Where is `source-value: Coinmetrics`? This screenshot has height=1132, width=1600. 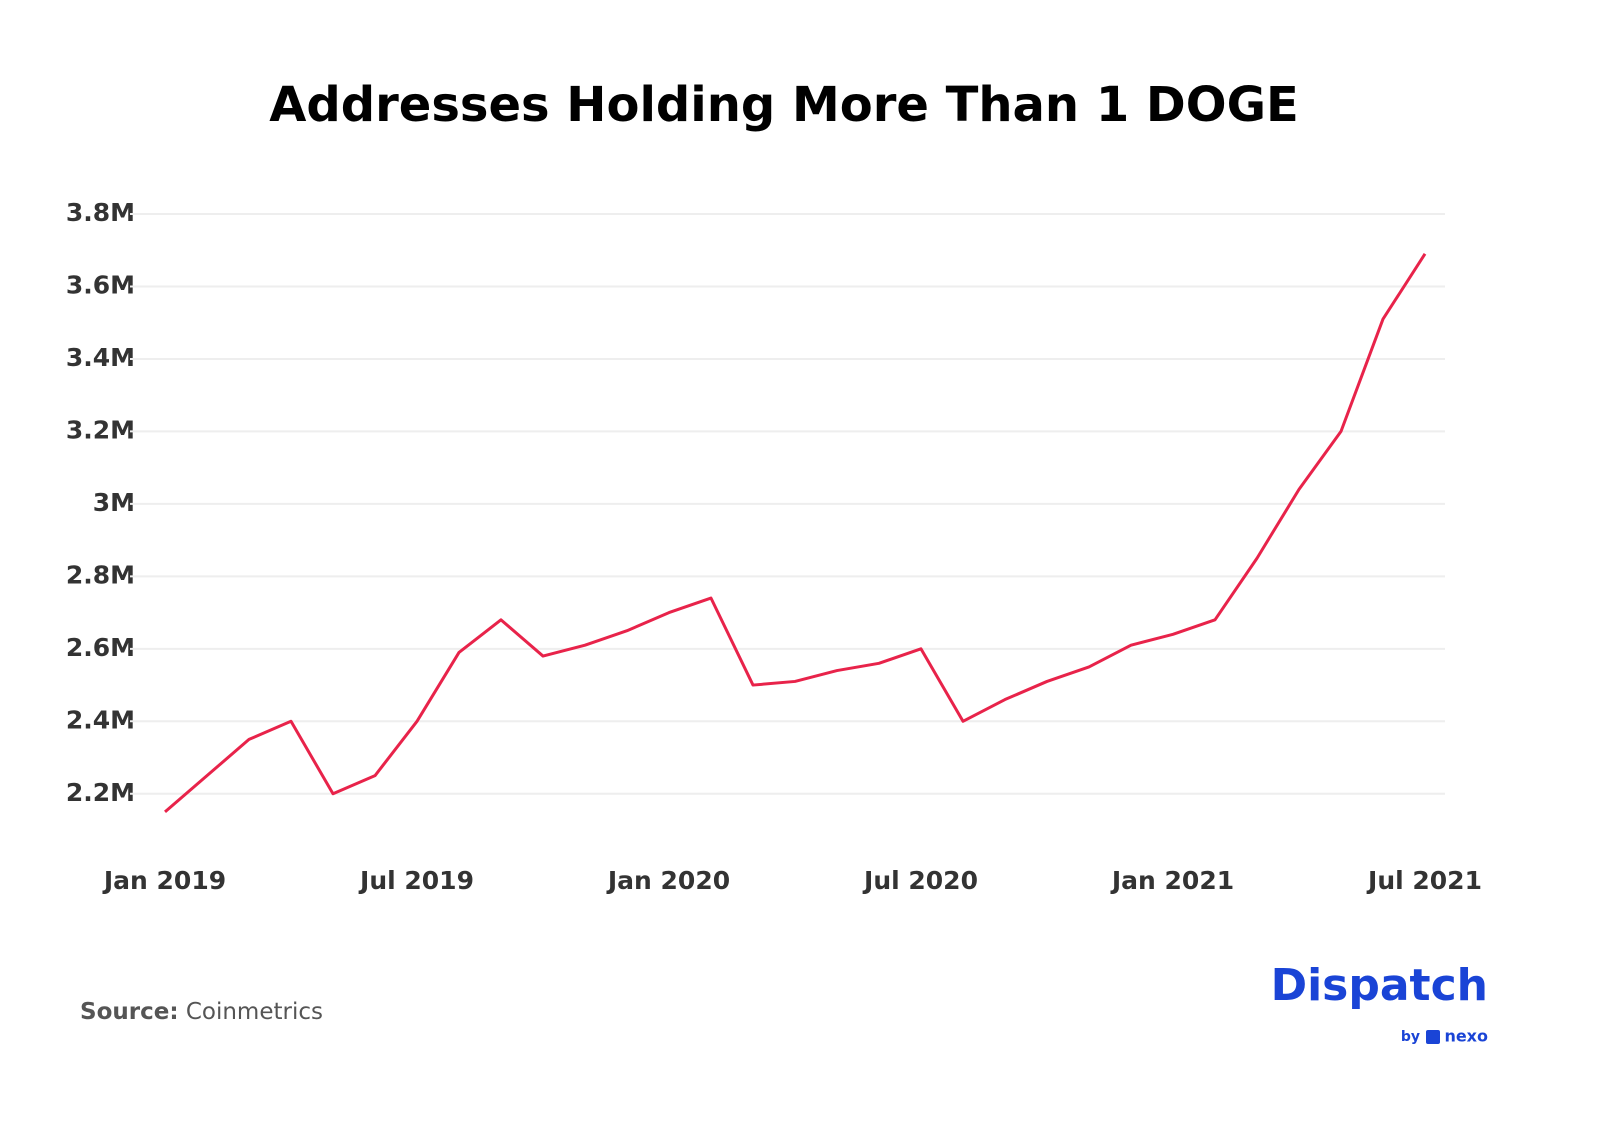 source-value: Coinmetrics is located at coordinates (254, 1012).